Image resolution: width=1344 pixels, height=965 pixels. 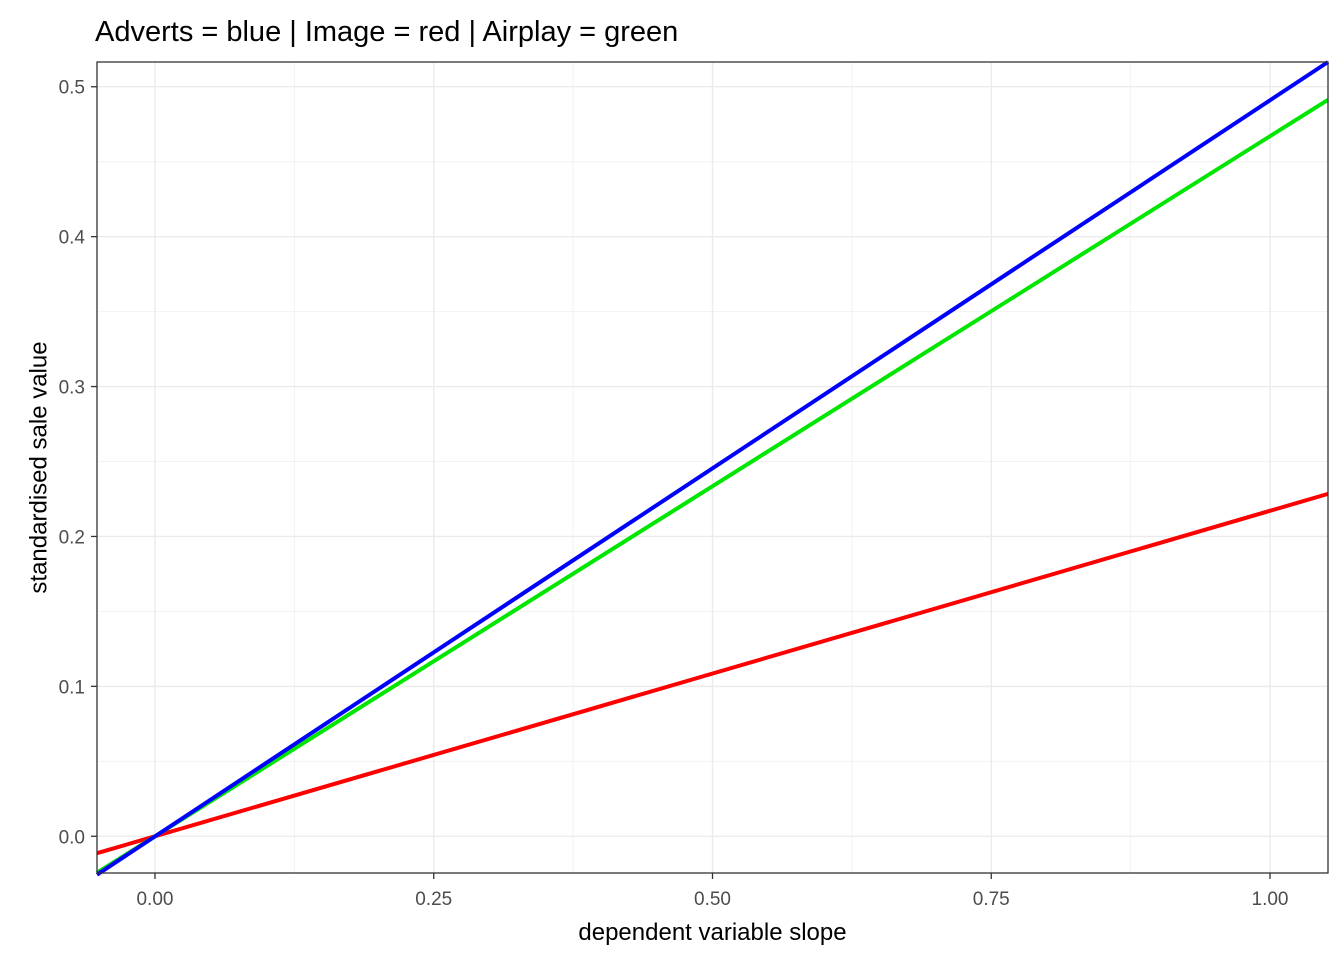 I want to click on y-axis: 0.0 0.1 0.2 0.3 0.4 0.5, so click(x=78, y=463).